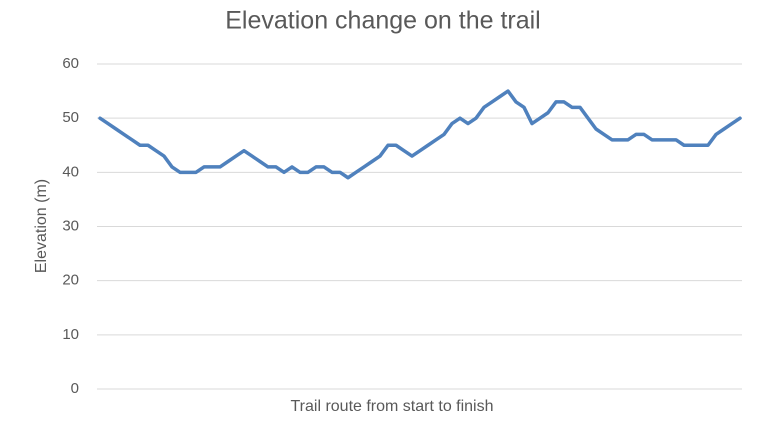  Describe the element at coordinates (70, 225) in the screenshot. I see `y-tick-label: 30` at that location.